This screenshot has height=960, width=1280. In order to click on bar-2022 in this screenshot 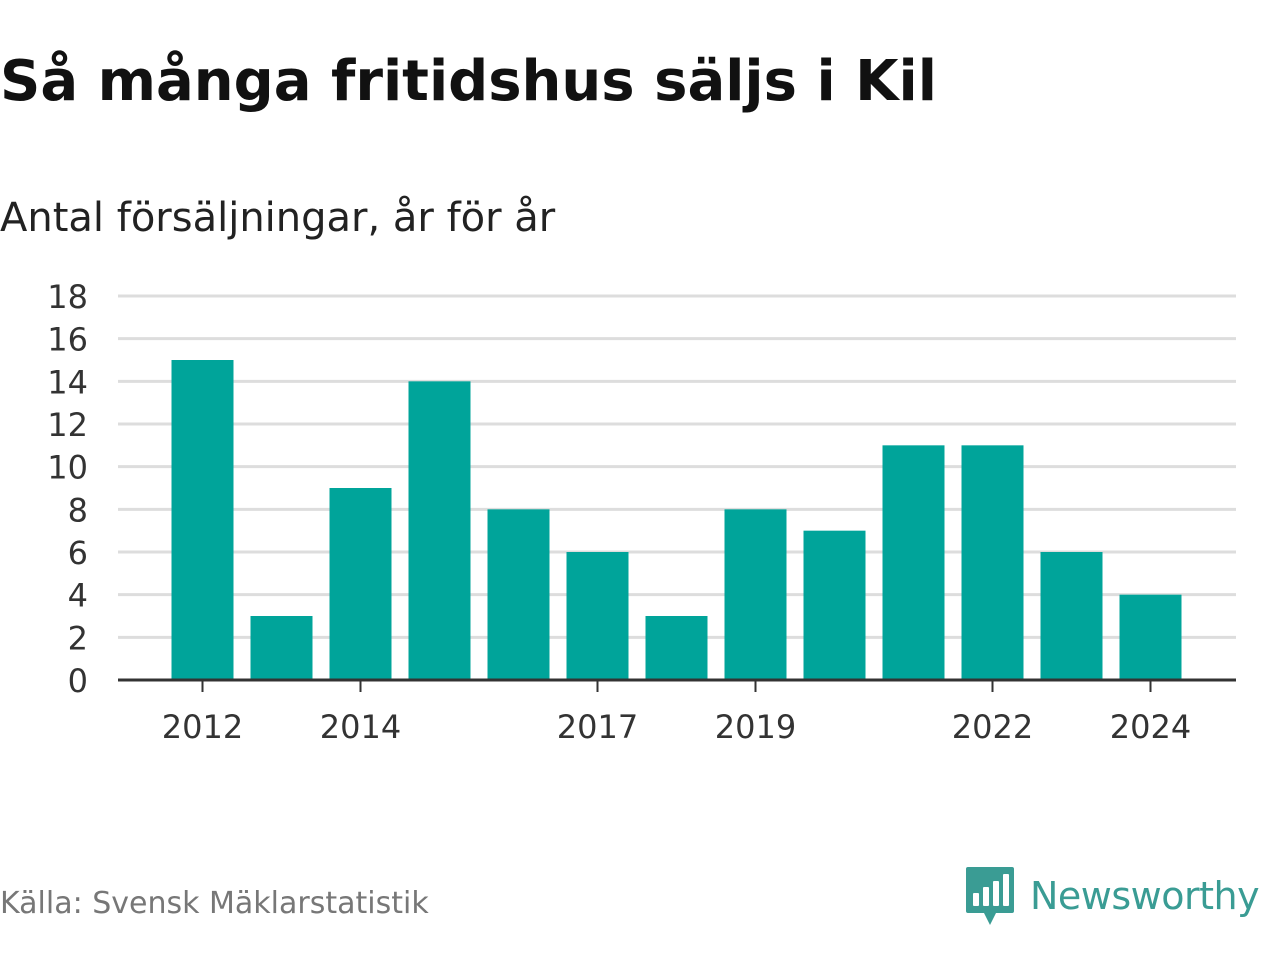, I will do `click(992, 562)`.